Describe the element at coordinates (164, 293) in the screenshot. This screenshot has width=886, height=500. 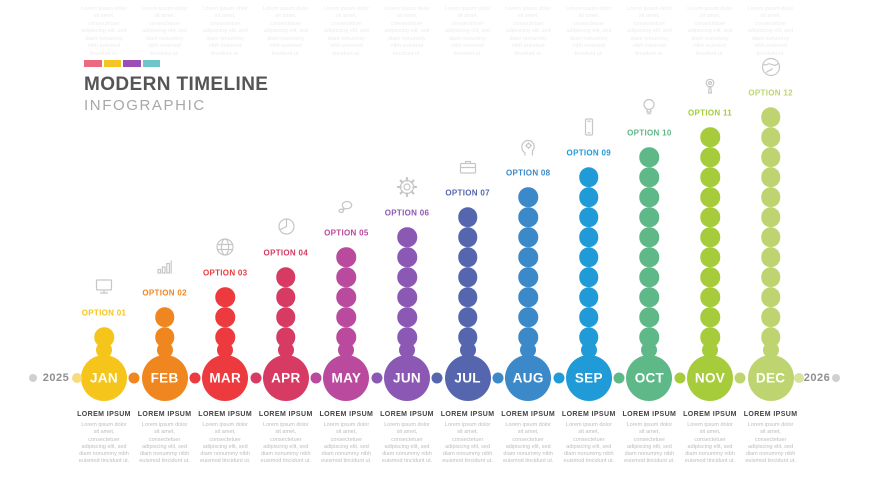
I see `option-label: OPTION 02` at that location.